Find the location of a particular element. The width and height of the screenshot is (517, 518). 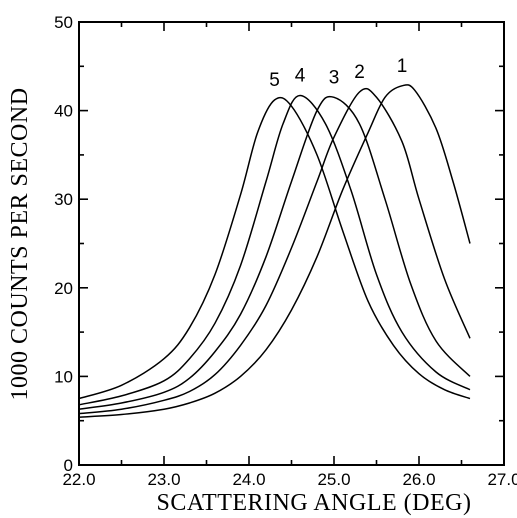

y-tick-label: 0 is located at coordinates (68, 465).